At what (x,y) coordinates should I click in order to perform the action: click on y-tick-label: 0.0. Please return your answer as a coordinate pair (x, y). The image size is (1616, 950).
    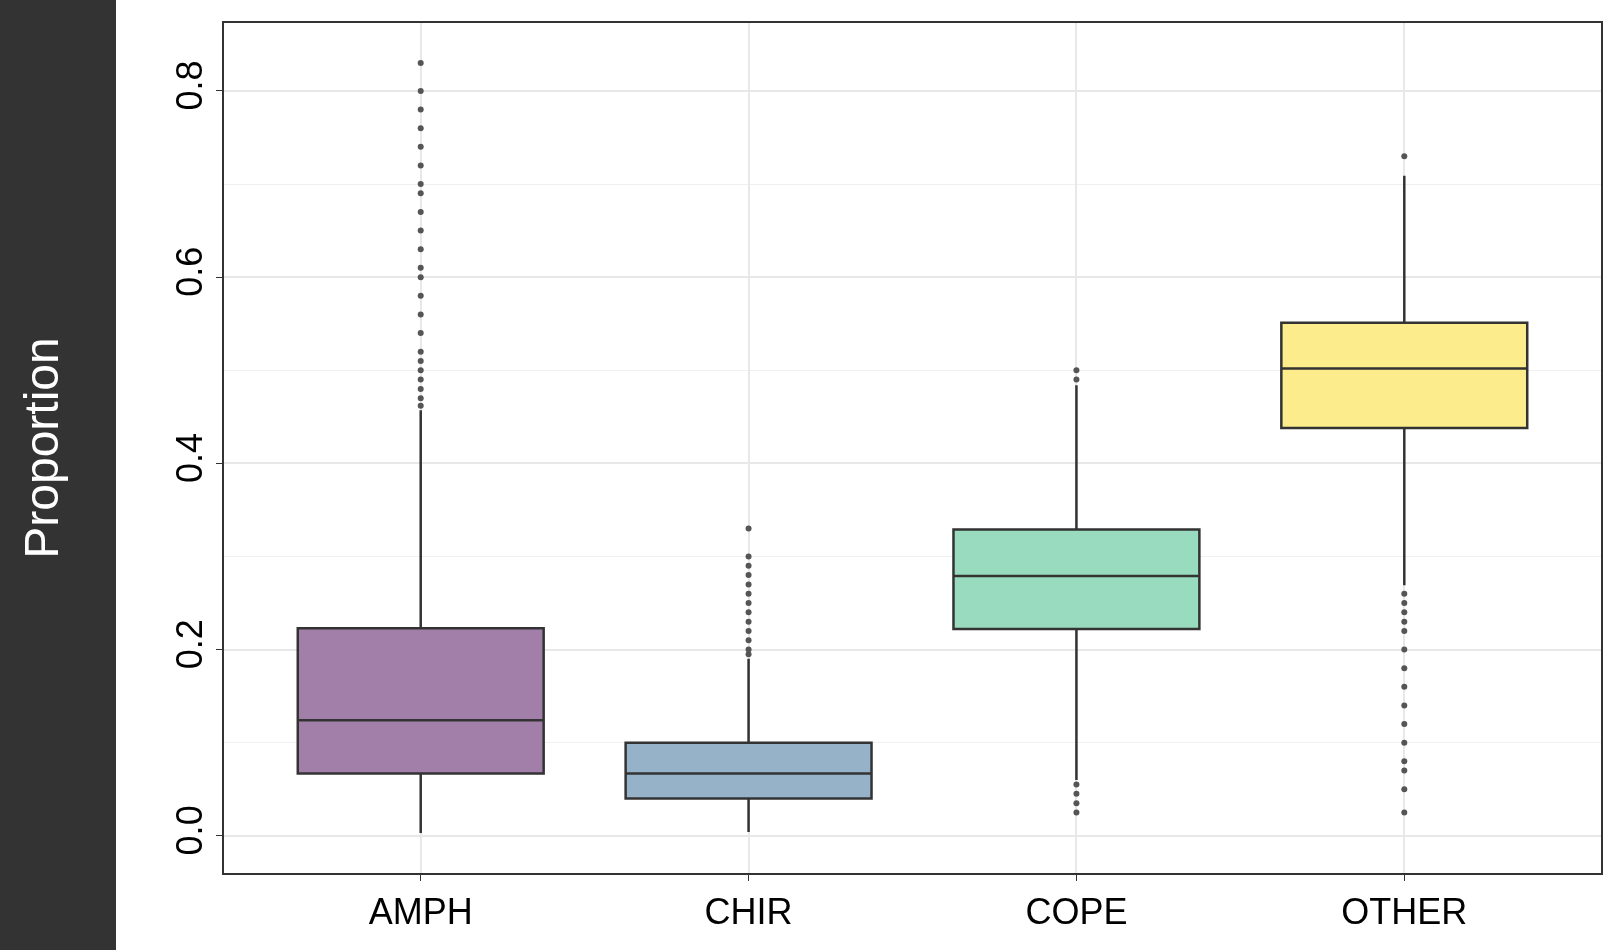
    Looking at the image, I should click on (189, 830).